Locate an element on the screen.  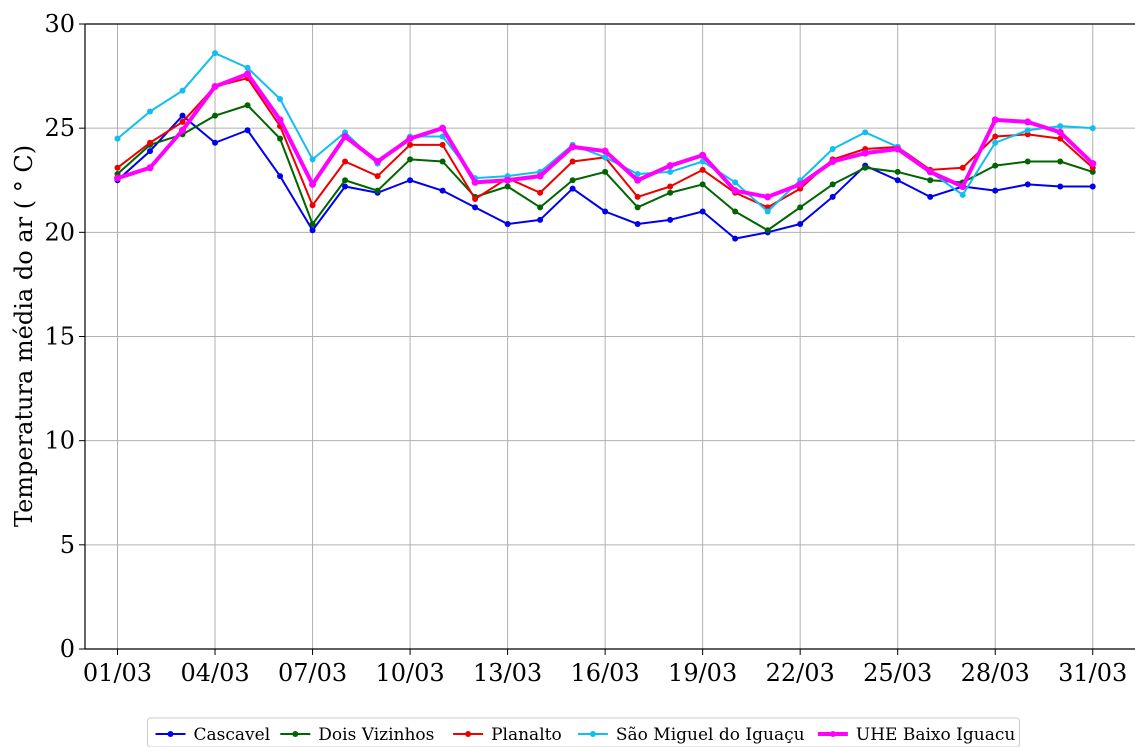
y-tick-label: 15 is located at coordinates (59, 337).